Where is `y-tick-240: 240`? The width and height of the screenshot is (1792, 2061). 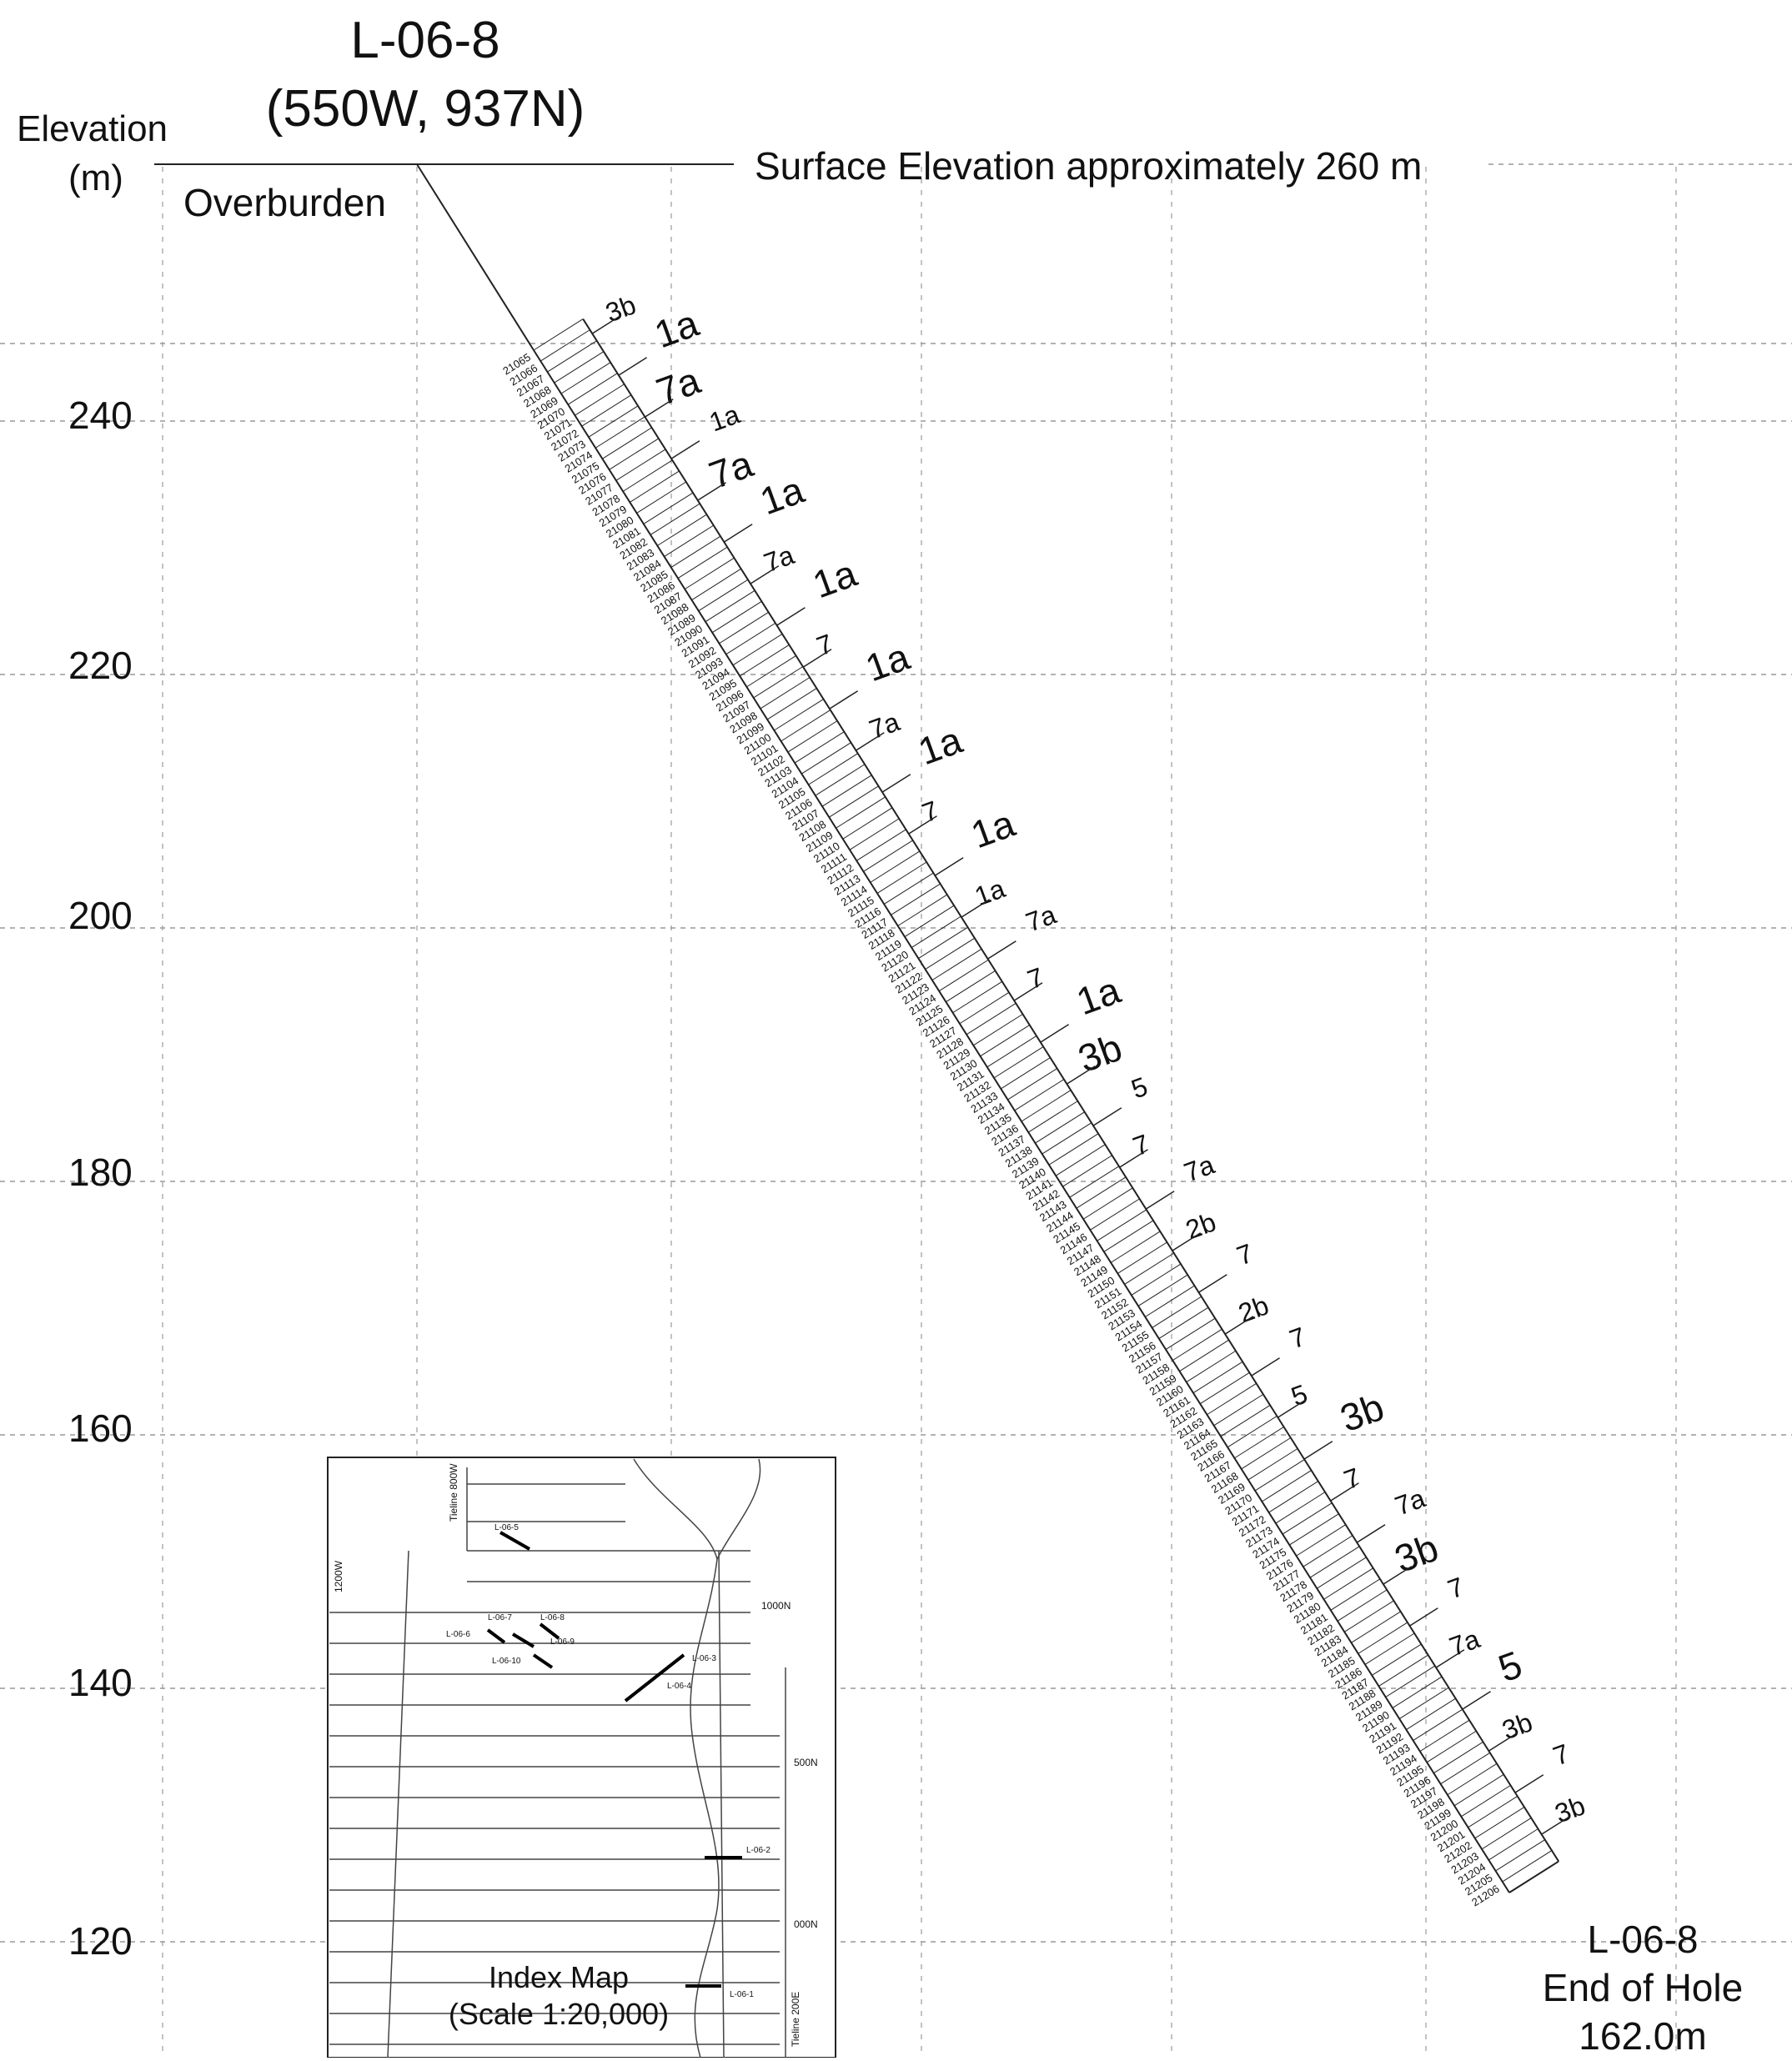 y-tick-240: 240 is located at coordinates (100, 415).